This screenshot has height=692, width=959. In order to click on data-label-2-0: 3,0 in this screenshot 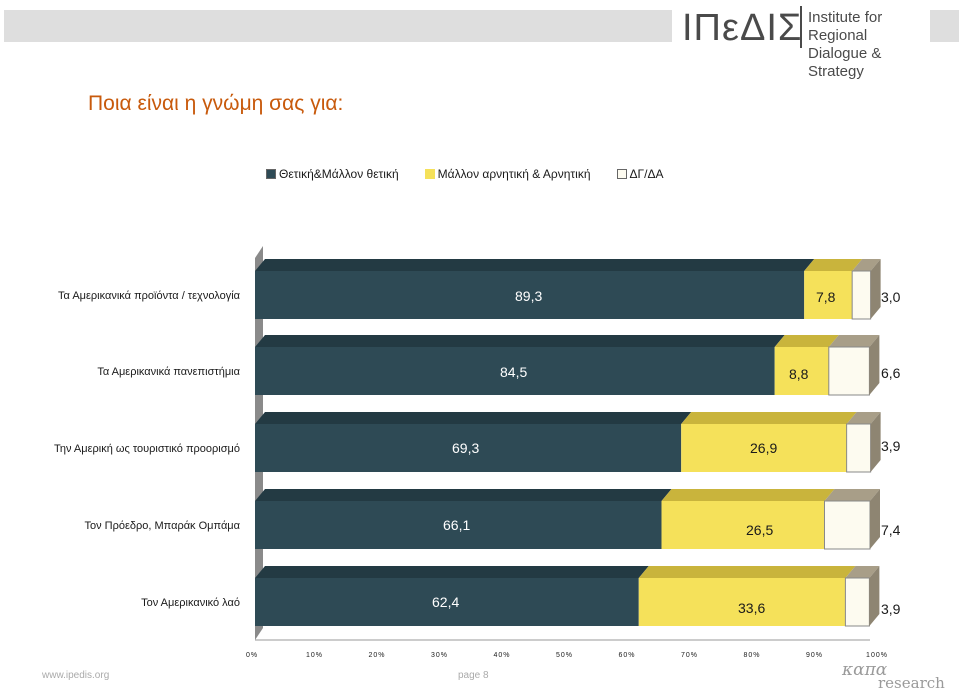, I will do `click(891, 297)`.